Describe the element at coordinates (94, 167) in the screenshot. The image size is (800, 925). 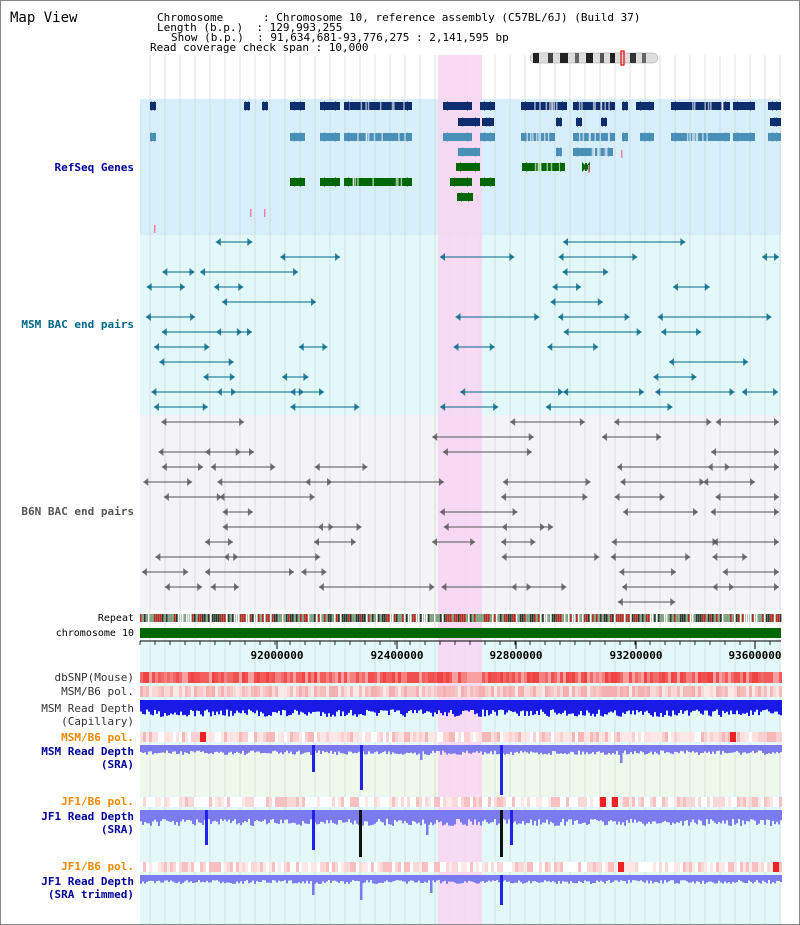
I see `refseq-genes-label: RefSeq Genes` at that location.